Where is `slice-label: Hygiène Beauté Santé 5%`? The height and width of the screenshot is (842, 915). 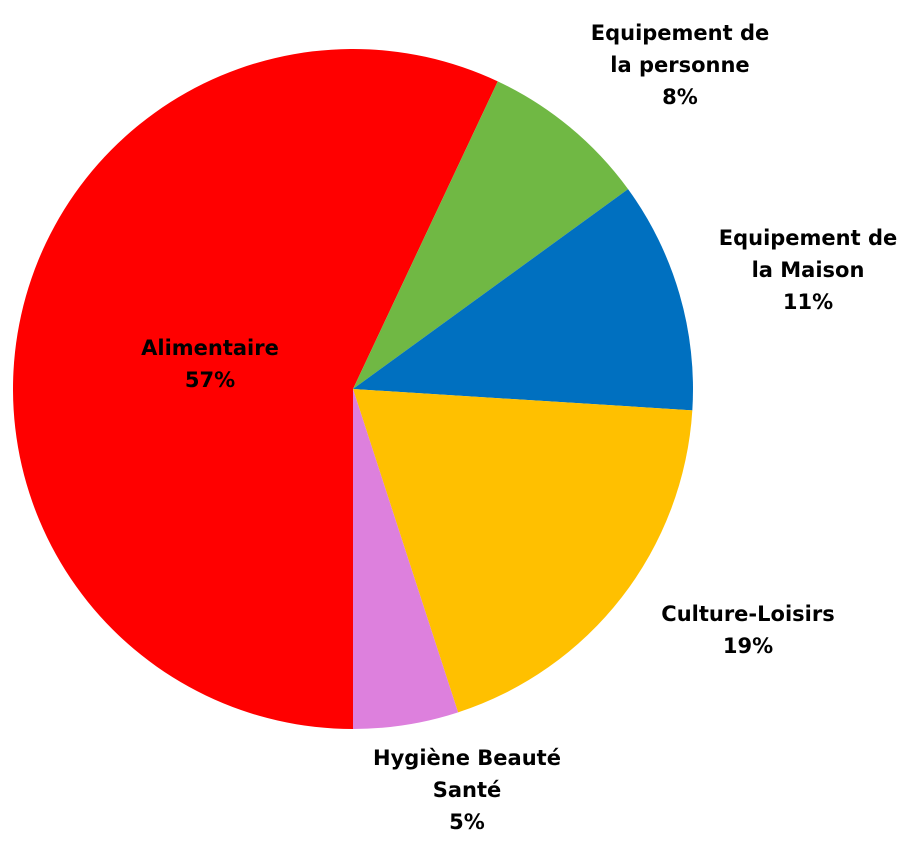
slice-label: Hygiène Beauté Santé 5% is located at coordinates (467, 790).